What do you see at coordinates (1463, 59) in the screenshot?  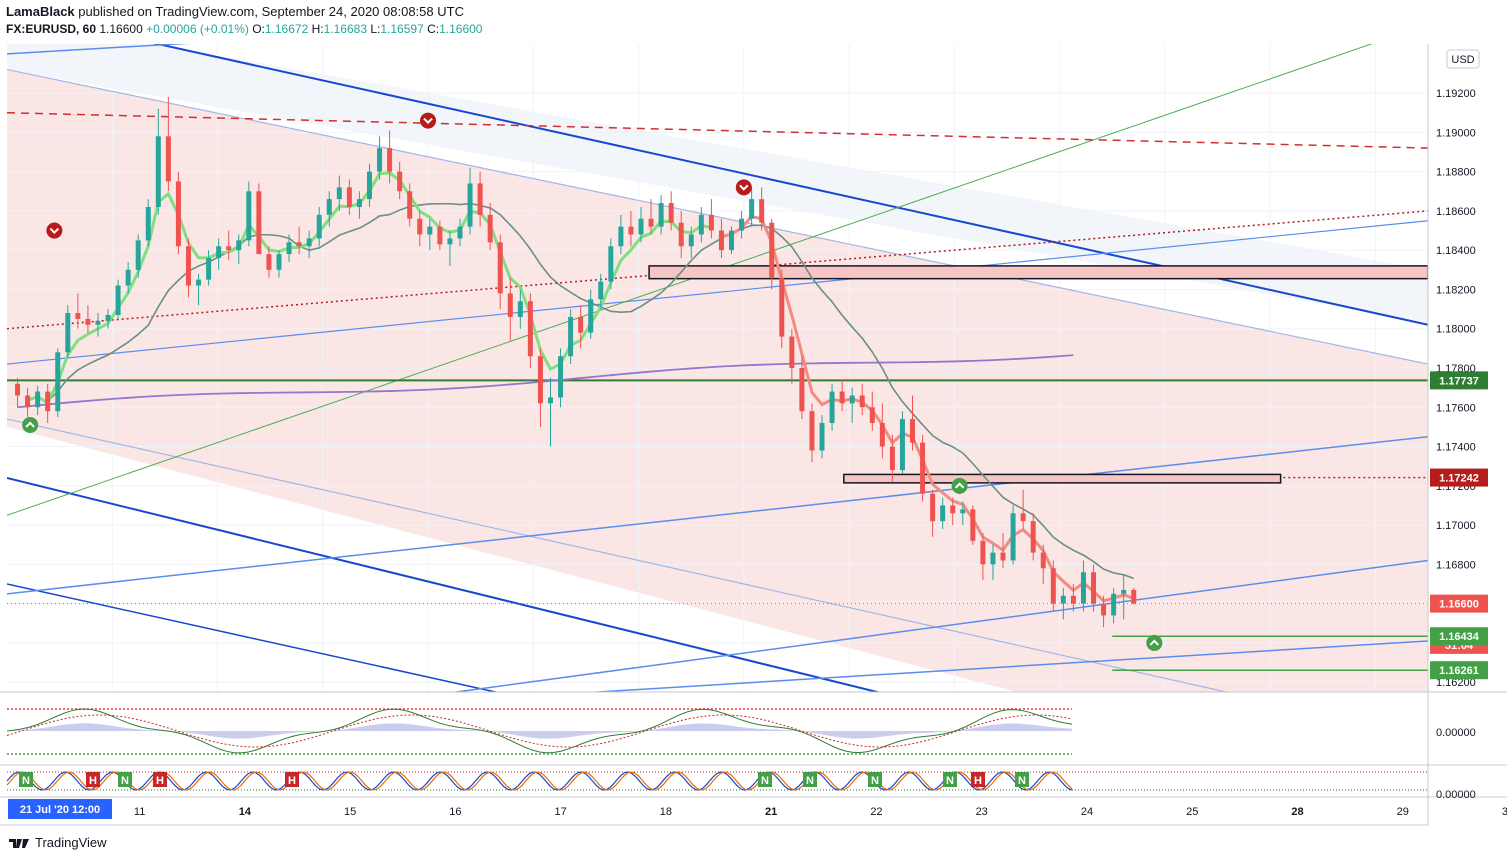 I see `currency-button` at bounding box center [1463, 59].